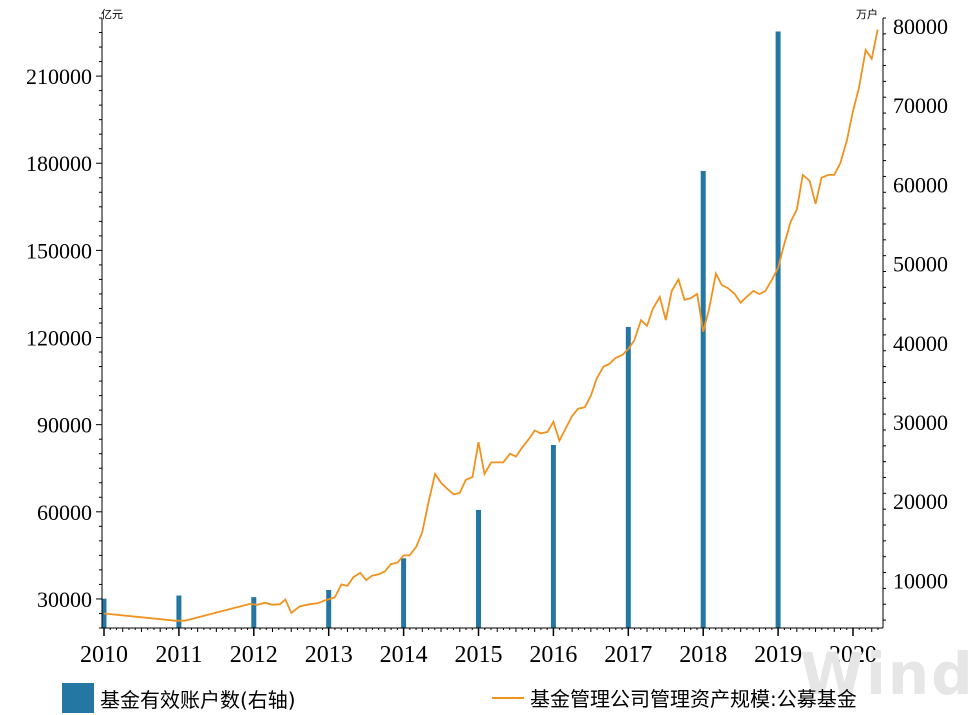 The height and width of the screenshot is (715, 969). Describe the element at coordinates (920, 422) in the screenshot. I see `right-axis-tick-label: 30000` at that location.